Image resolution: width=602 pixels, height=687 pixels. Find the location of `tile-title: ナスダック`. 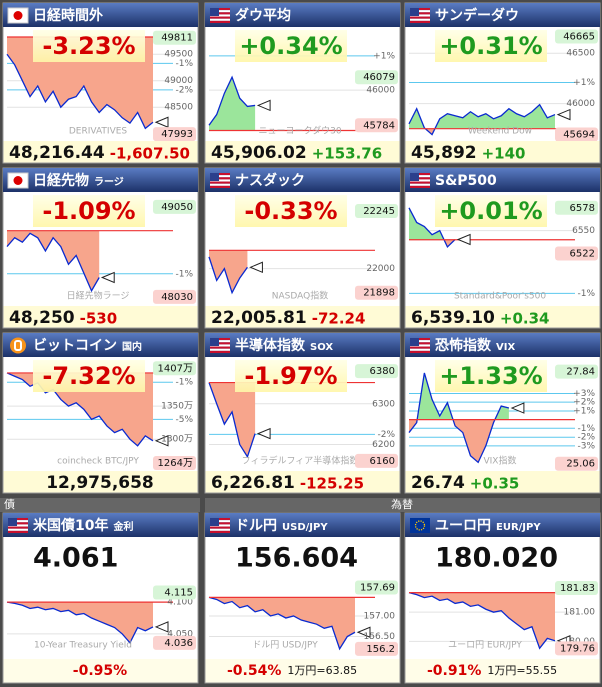

tile-title: ナスダック is located at coordinates (270, 180).